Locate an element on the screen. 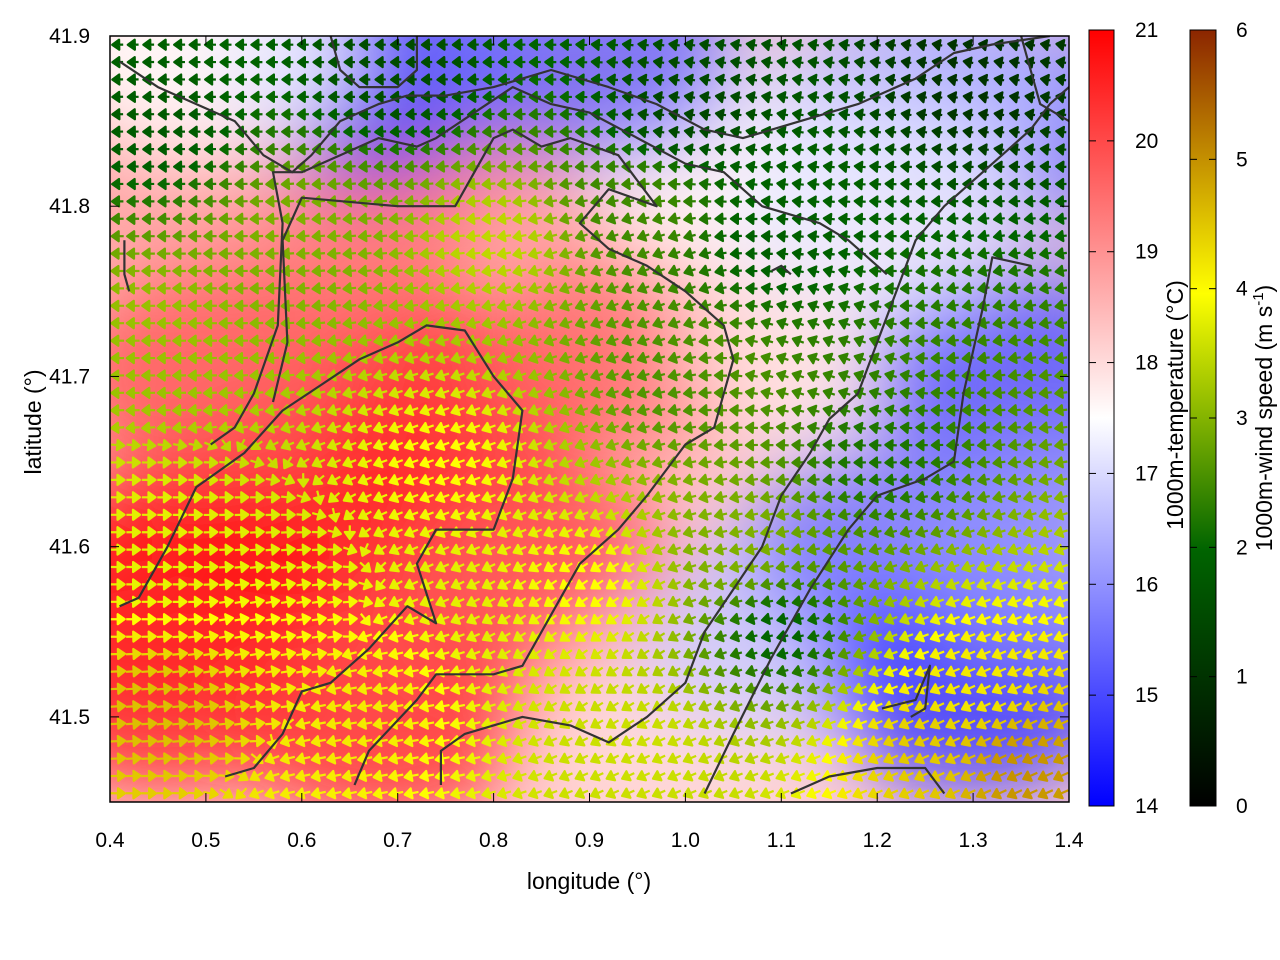 The height and width of the screenshot is (960, 1280). y-axis-title: latitude (°) is located at coordinates (33, 421).